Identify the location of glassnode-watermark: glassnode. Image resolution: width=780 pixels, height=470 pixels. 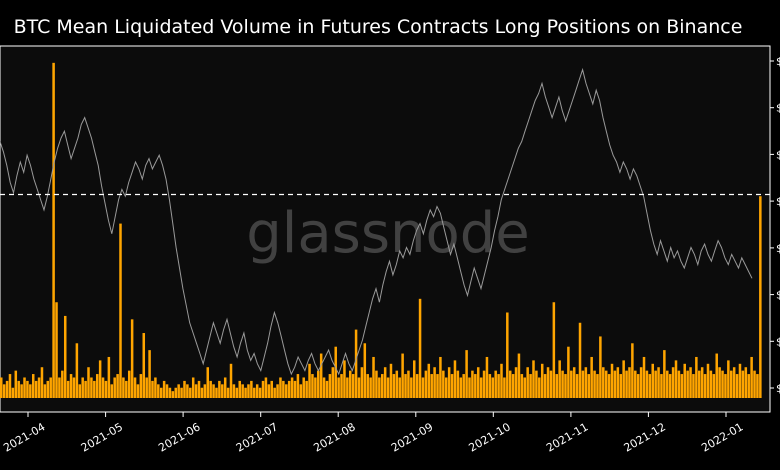
(388, 233).